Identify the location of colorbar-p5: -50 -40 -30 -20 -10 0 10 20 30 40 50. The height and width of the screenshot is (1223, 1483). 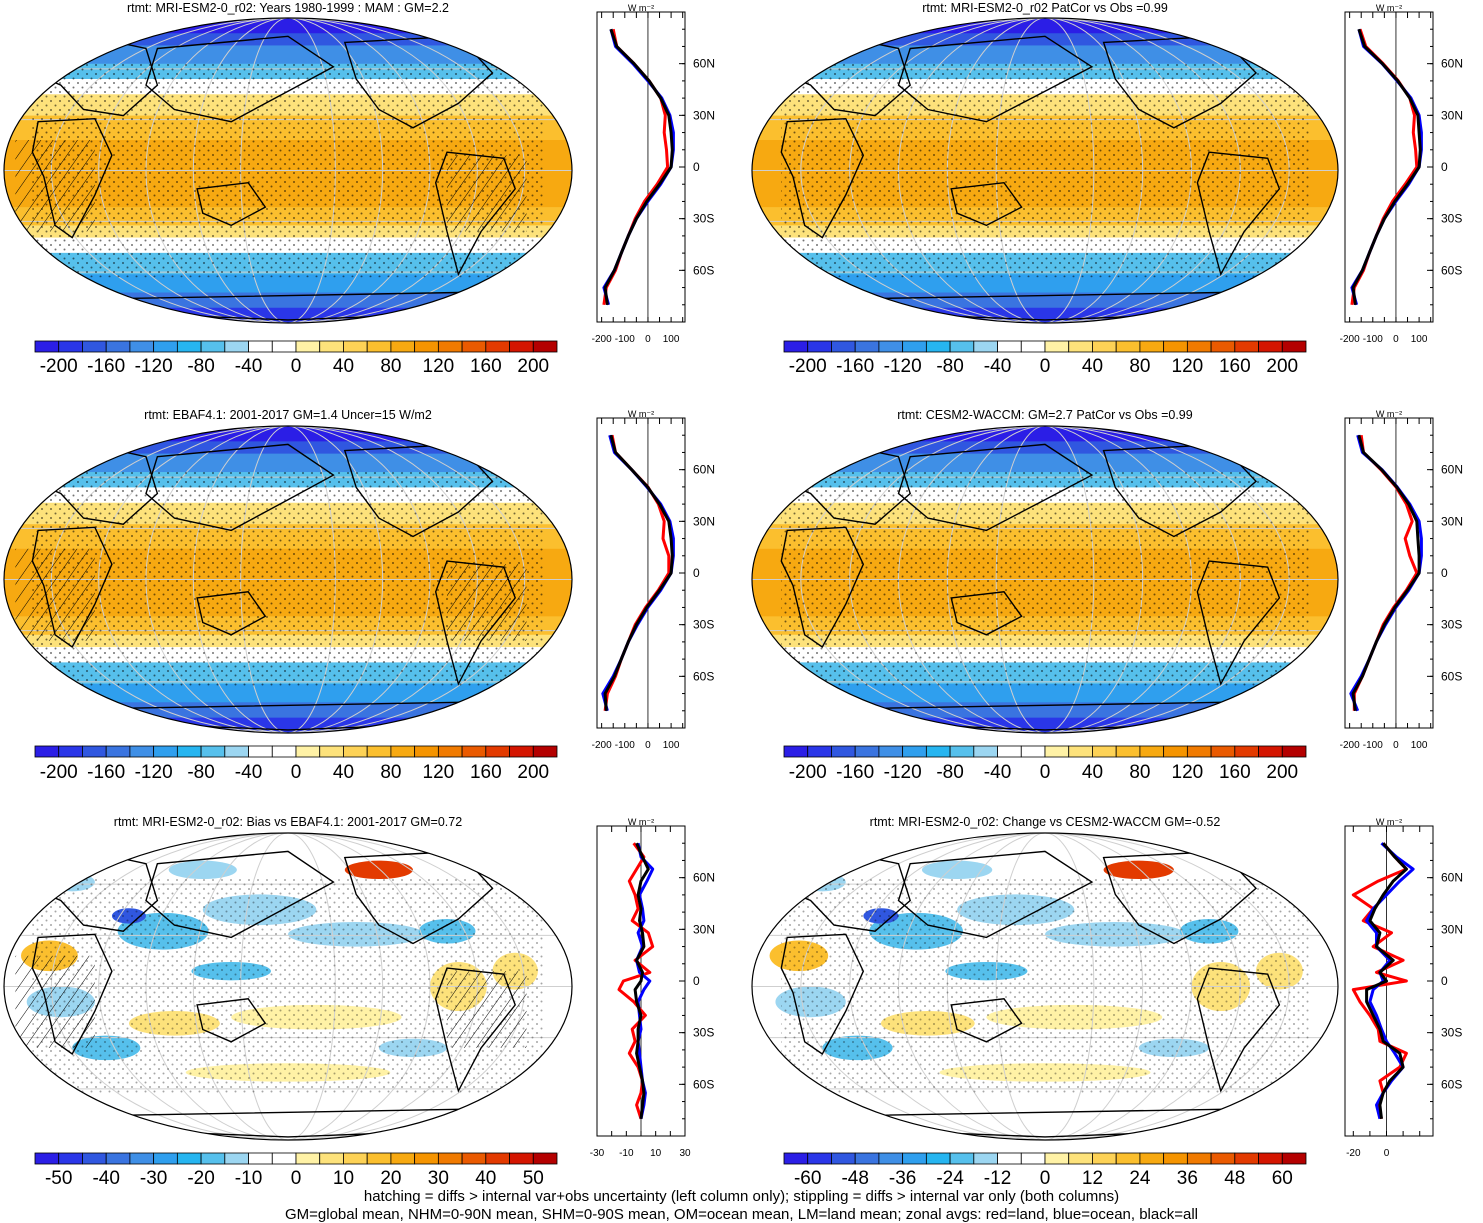
(296, 1170).